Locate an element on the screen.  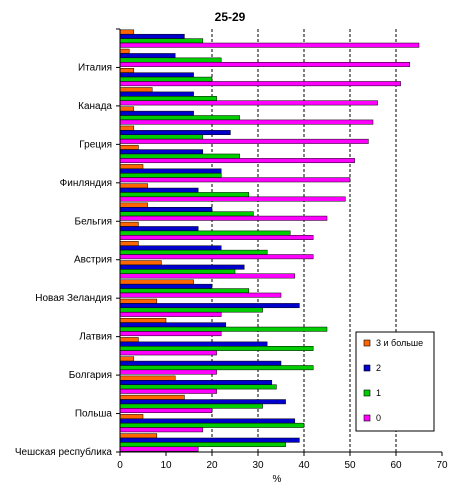
x-tick-label: 0 is located at coordinates (120, 465).